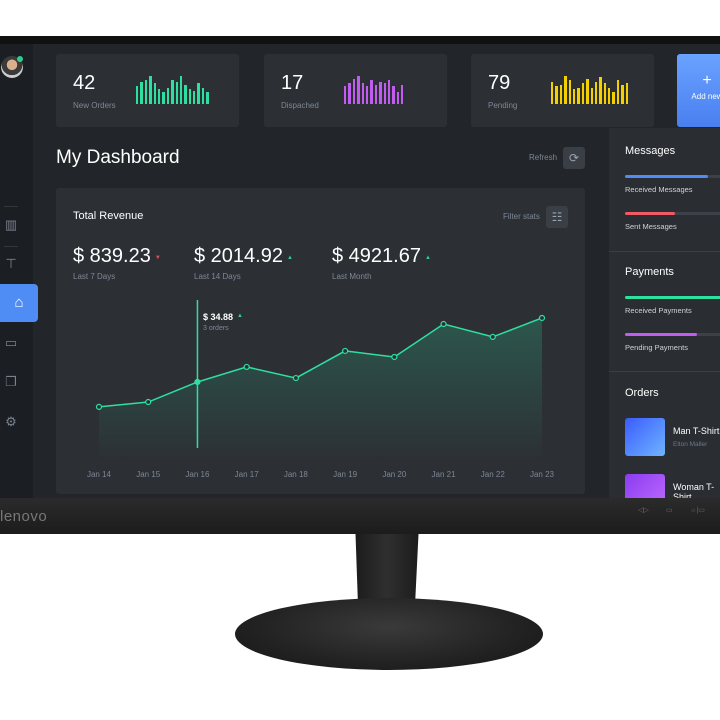 The width and height of the screenshot is (720, 720). Describe the element at coordinates (557, 217) in the screenshot. I see `filter-icon: ☷` at that location.